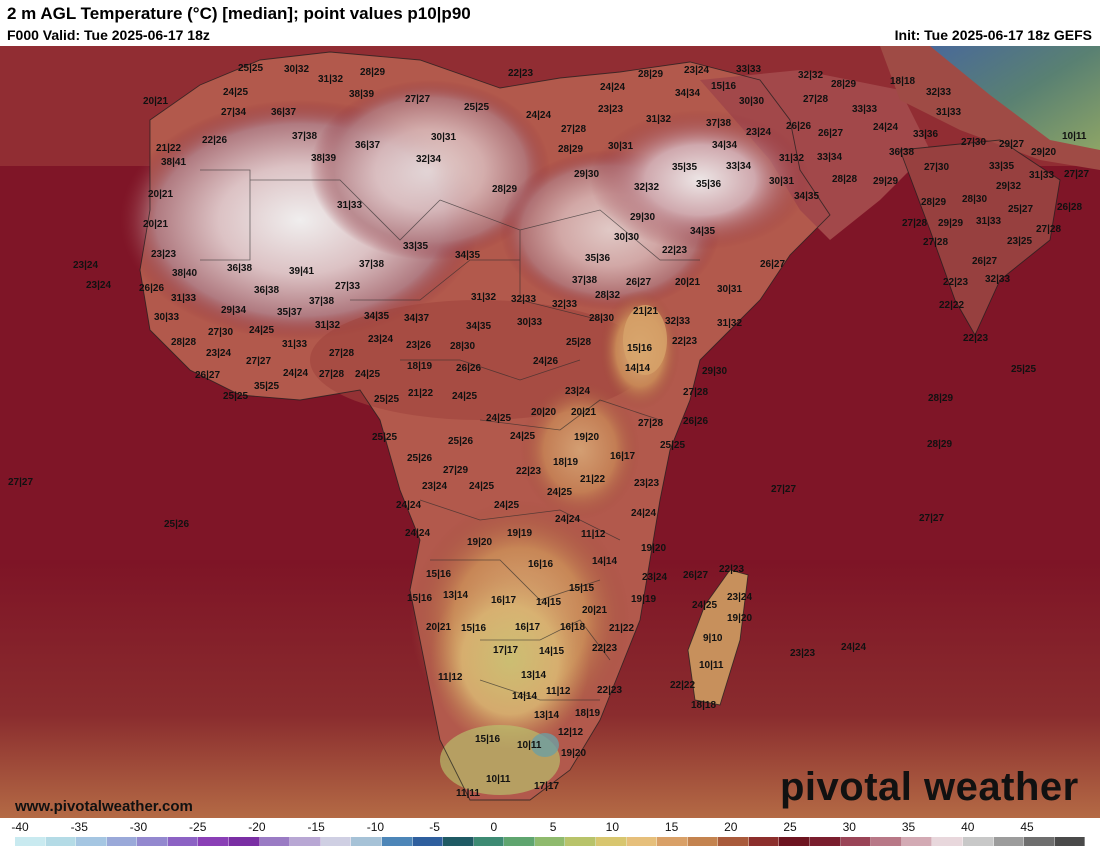 The width and height of the screenshot is (1100, 850). Describe the element at coordinates (257, 827) in the screenshot. I see `color-scale-tick-label: -20` at that location.